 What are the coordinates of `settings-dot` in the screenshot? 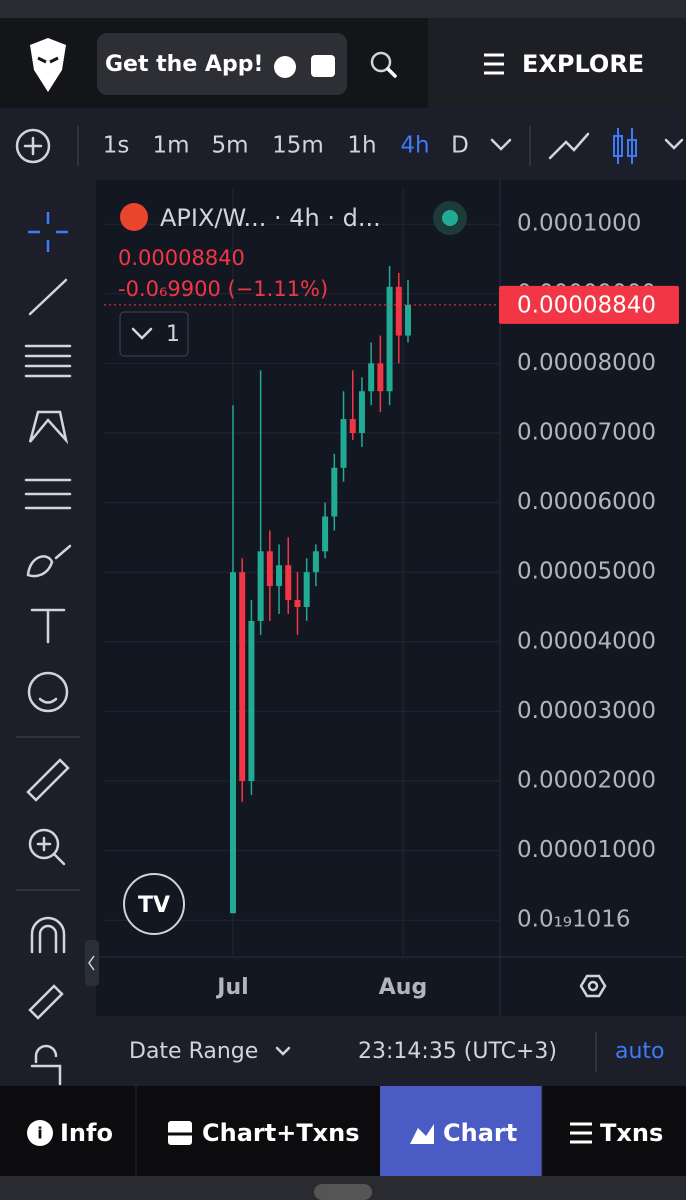 It's located at (593, 986).